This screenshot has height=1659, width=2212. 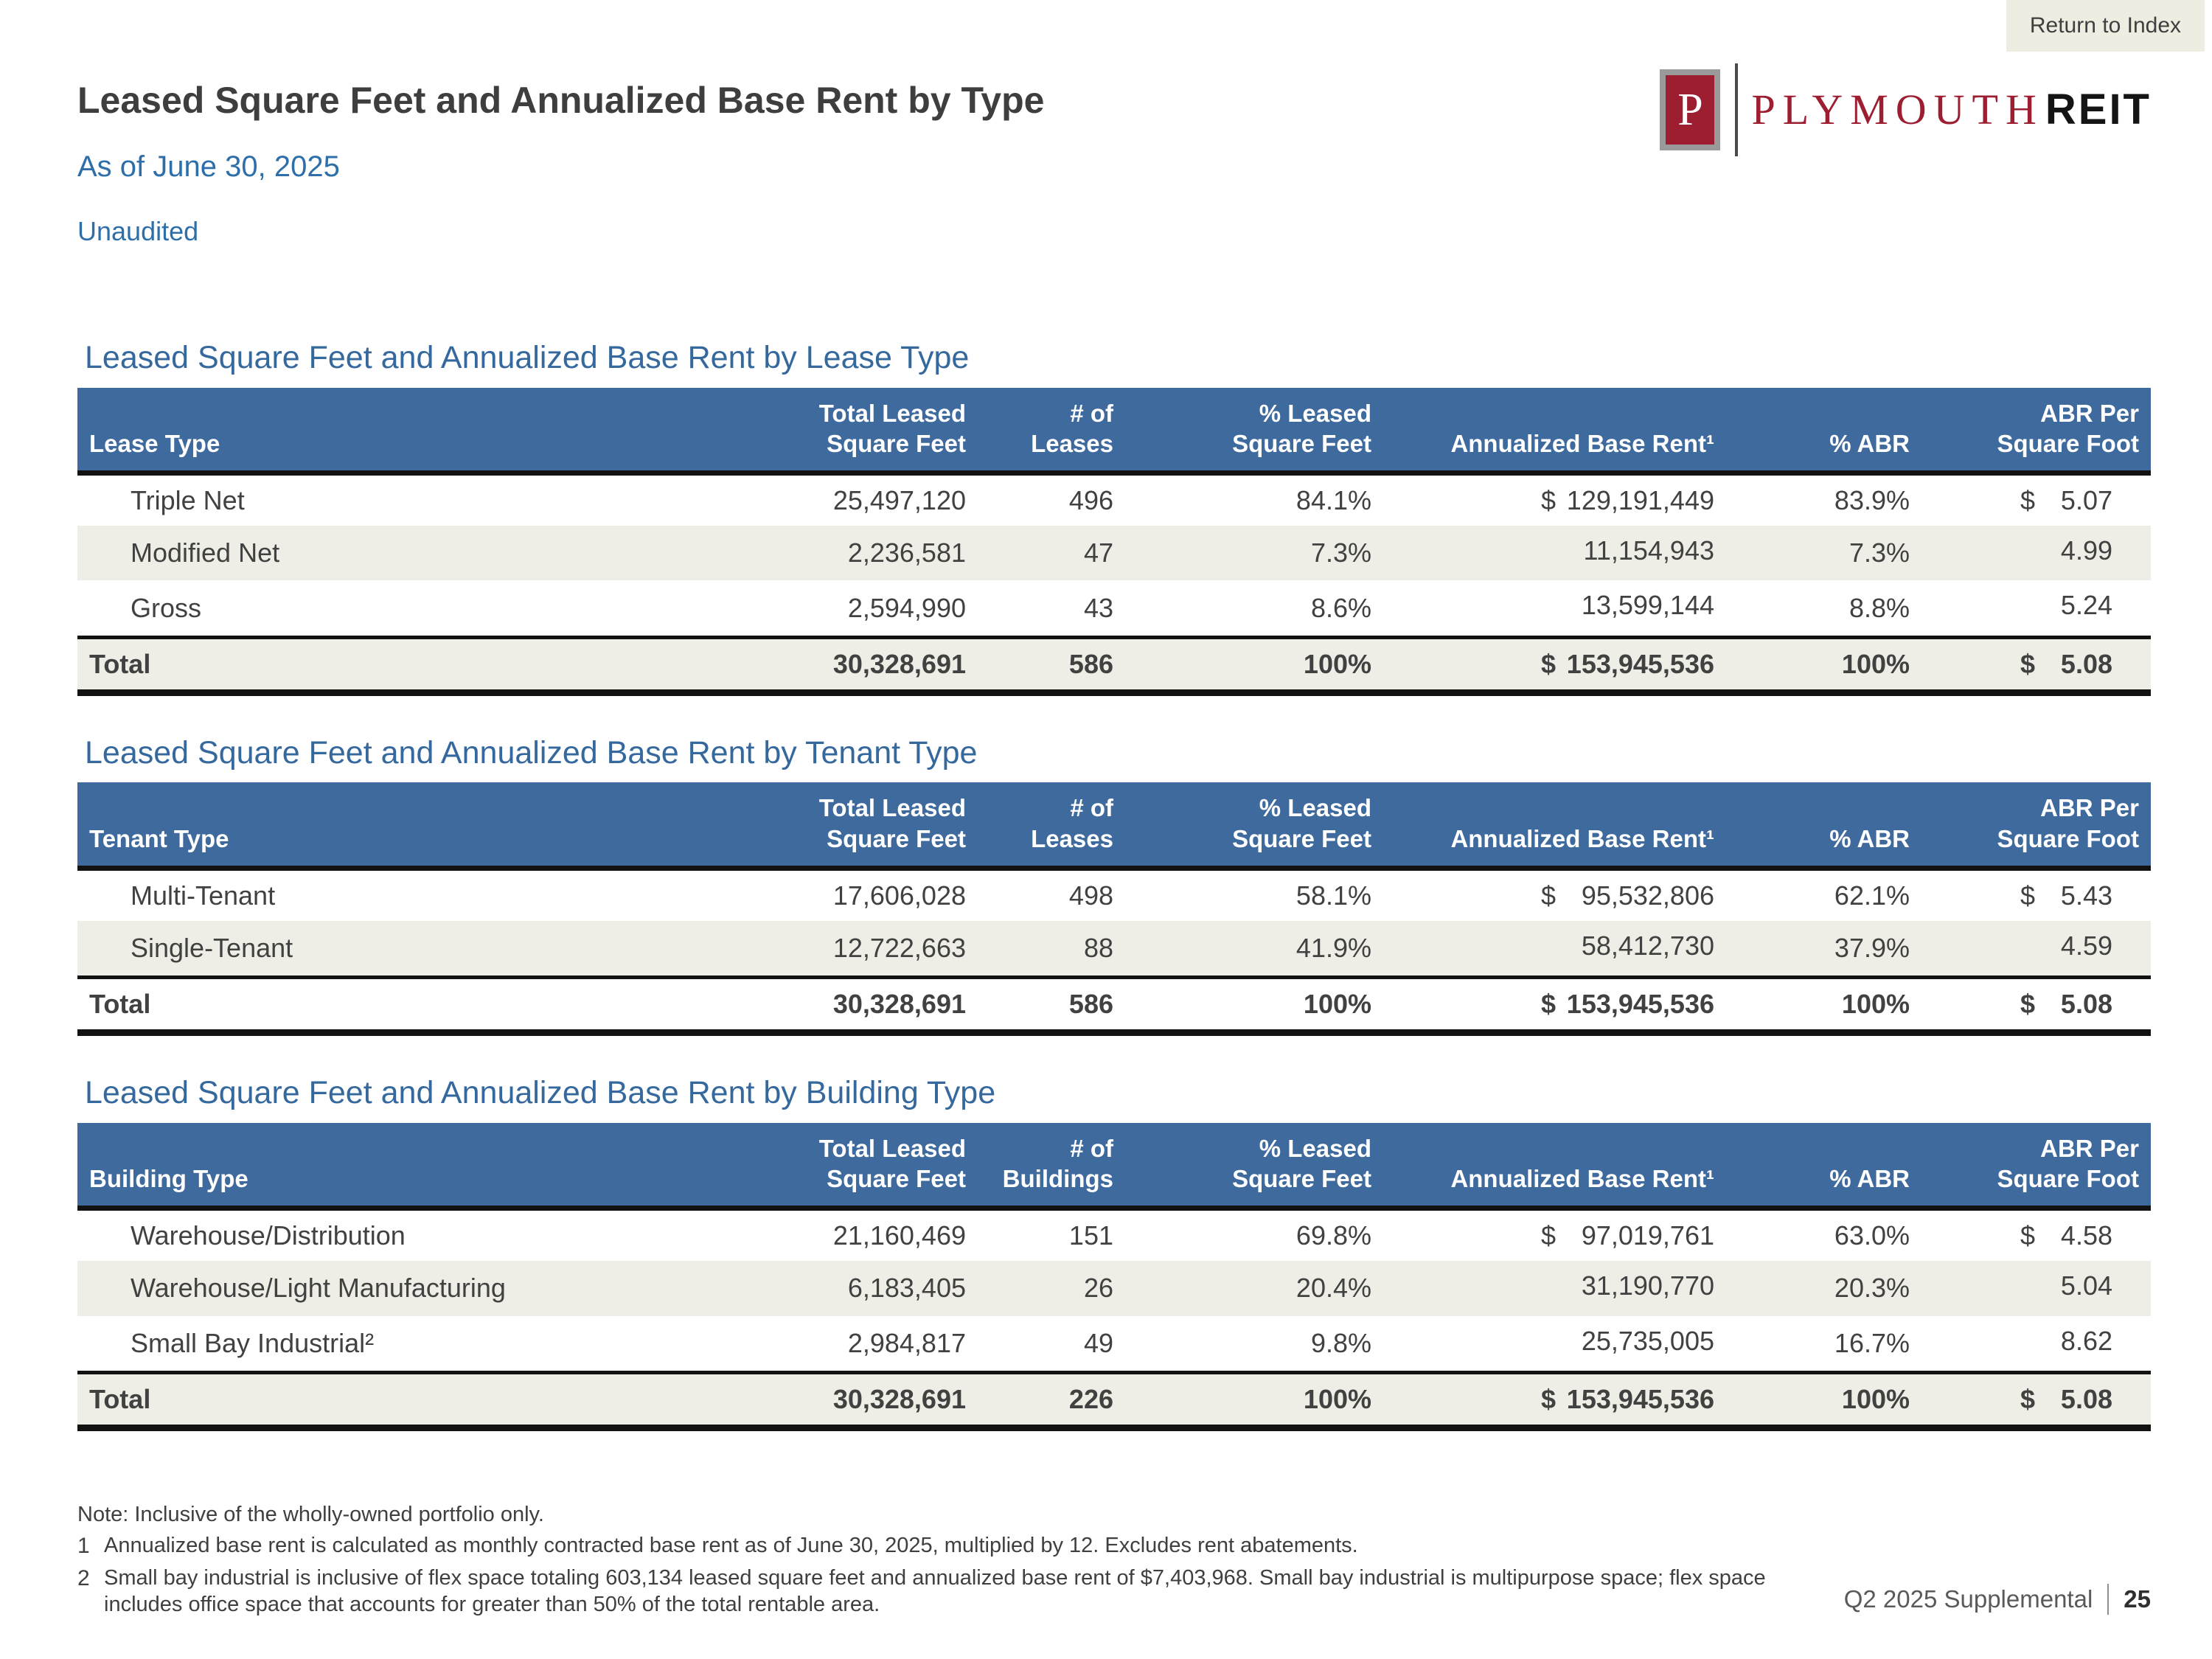 What do you see at coordinates (1114, 608) in the screenshot?
I see `table-row: Gross 2,594,990 43 8.6% 13,599,144 8.8% 5.24` at bounding box center [1114, 608].